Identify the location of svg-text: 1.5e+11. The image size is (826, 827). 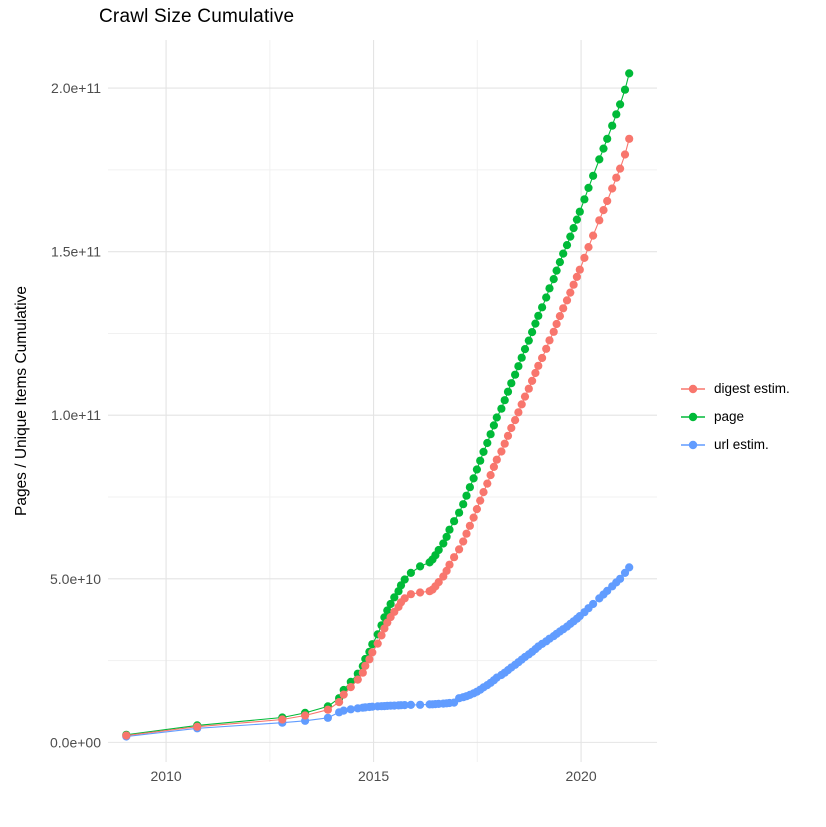
(76, 252).